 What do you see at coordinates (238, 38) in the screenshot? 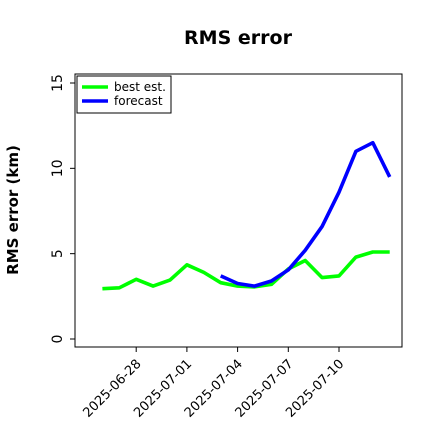
I see `chart-title: RMS error` at bounding box center [238, 38].